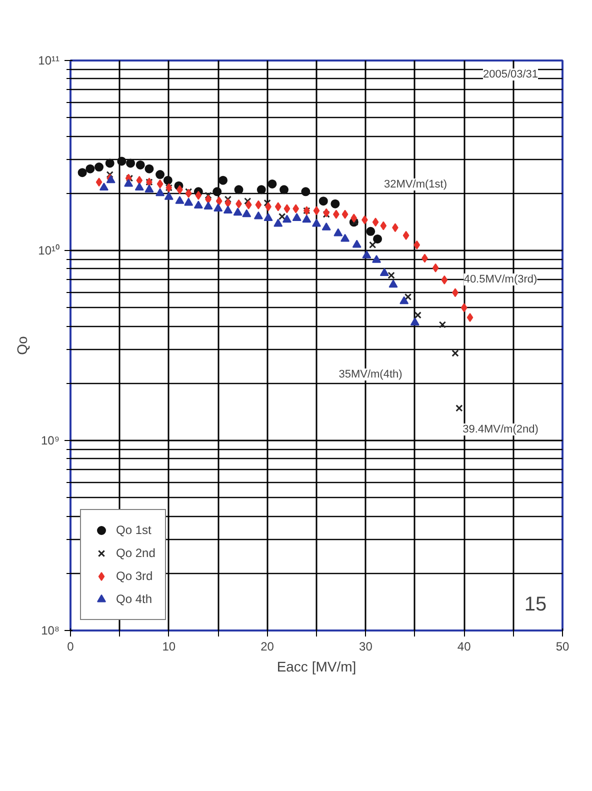 Image resolution: width=592 pixels, height=791 pixels. What do you see at coordinates (535, 605) in the screenshot?
I see `annotation: 15` at bounding box center [535, 605].